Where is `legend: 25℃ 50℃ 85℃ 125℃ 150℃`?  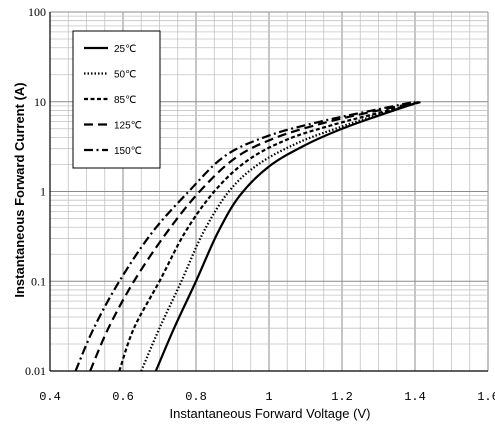
legend: 25℃ 50℃ 85℃ 125℃ 150℃ is located at coordinates (116, 99).